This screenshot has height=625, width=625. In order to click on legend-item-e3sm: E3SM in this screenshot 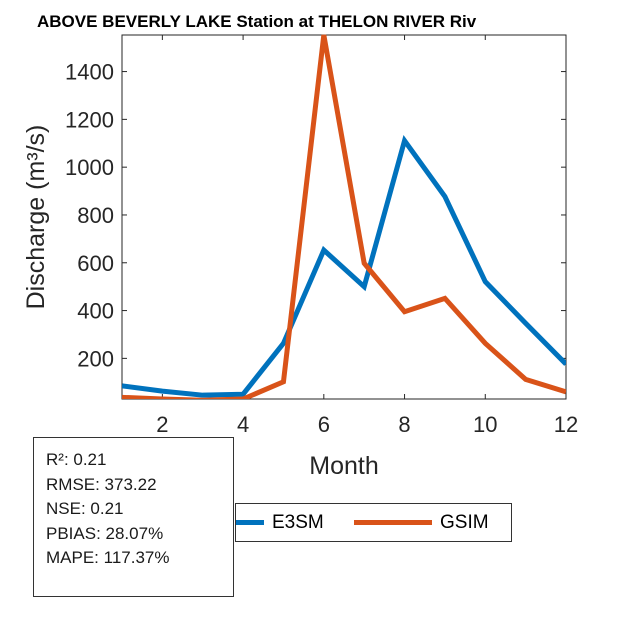, I will do `click(280, 522)`.